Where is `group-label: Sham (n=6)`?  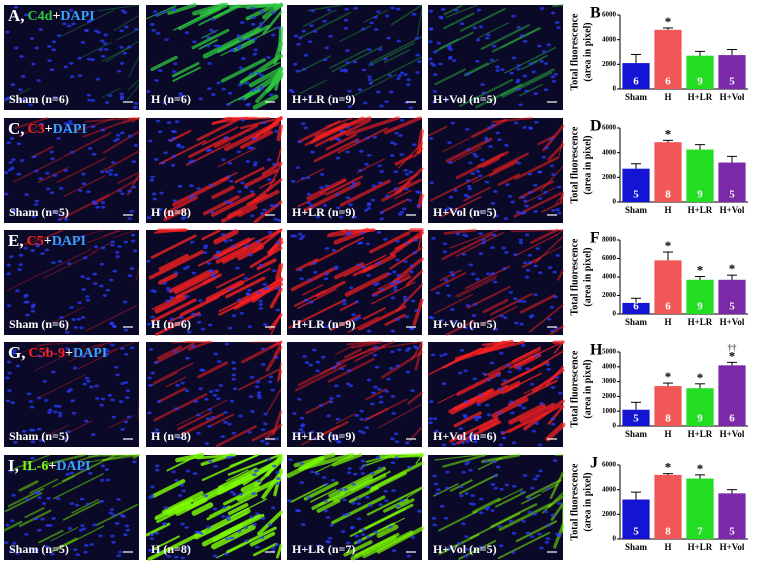 group-label: Sham (n=6) is located at coordinates (39, 99).